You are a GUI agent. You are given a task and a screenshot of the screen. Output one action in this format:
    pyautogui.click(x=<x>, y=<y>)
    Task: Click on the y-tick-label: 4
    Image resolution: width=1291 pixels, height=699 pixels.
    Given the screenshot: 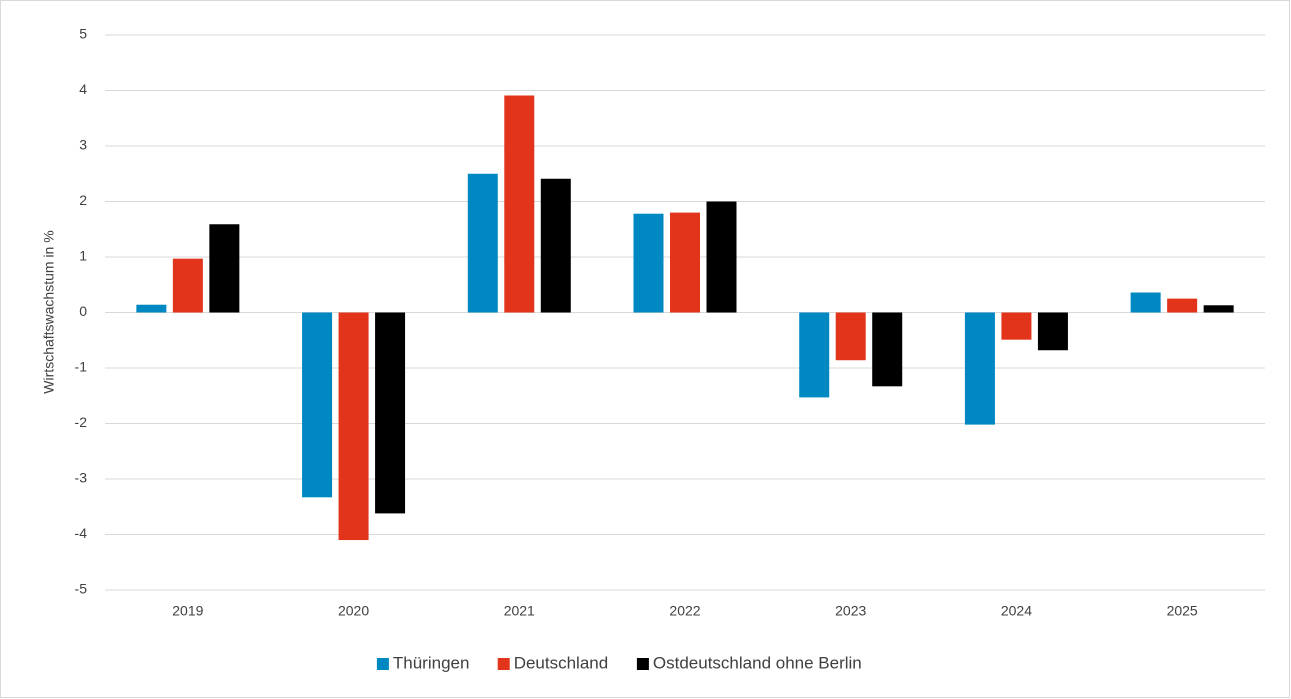 What is the action you would take?
    pyautogui.click(x=83, y=89)
    